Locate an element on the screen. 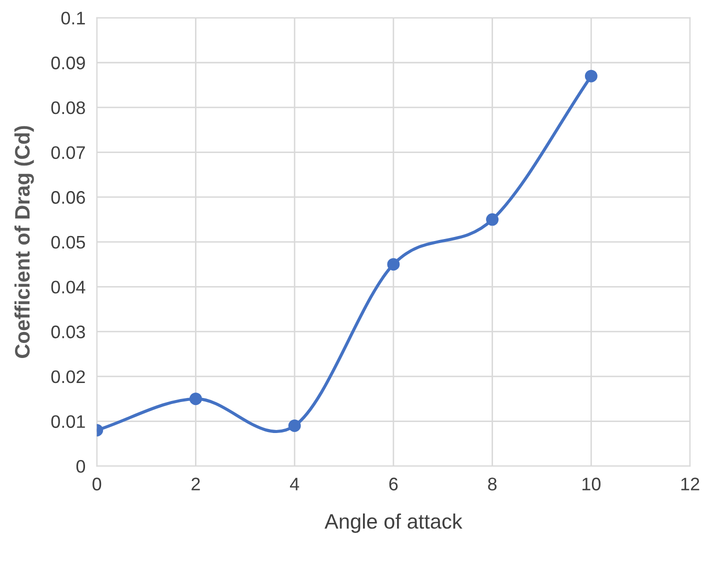 The image size is (707, 574). y-tick-label: 0.01 is located at coordinates (68, 421).